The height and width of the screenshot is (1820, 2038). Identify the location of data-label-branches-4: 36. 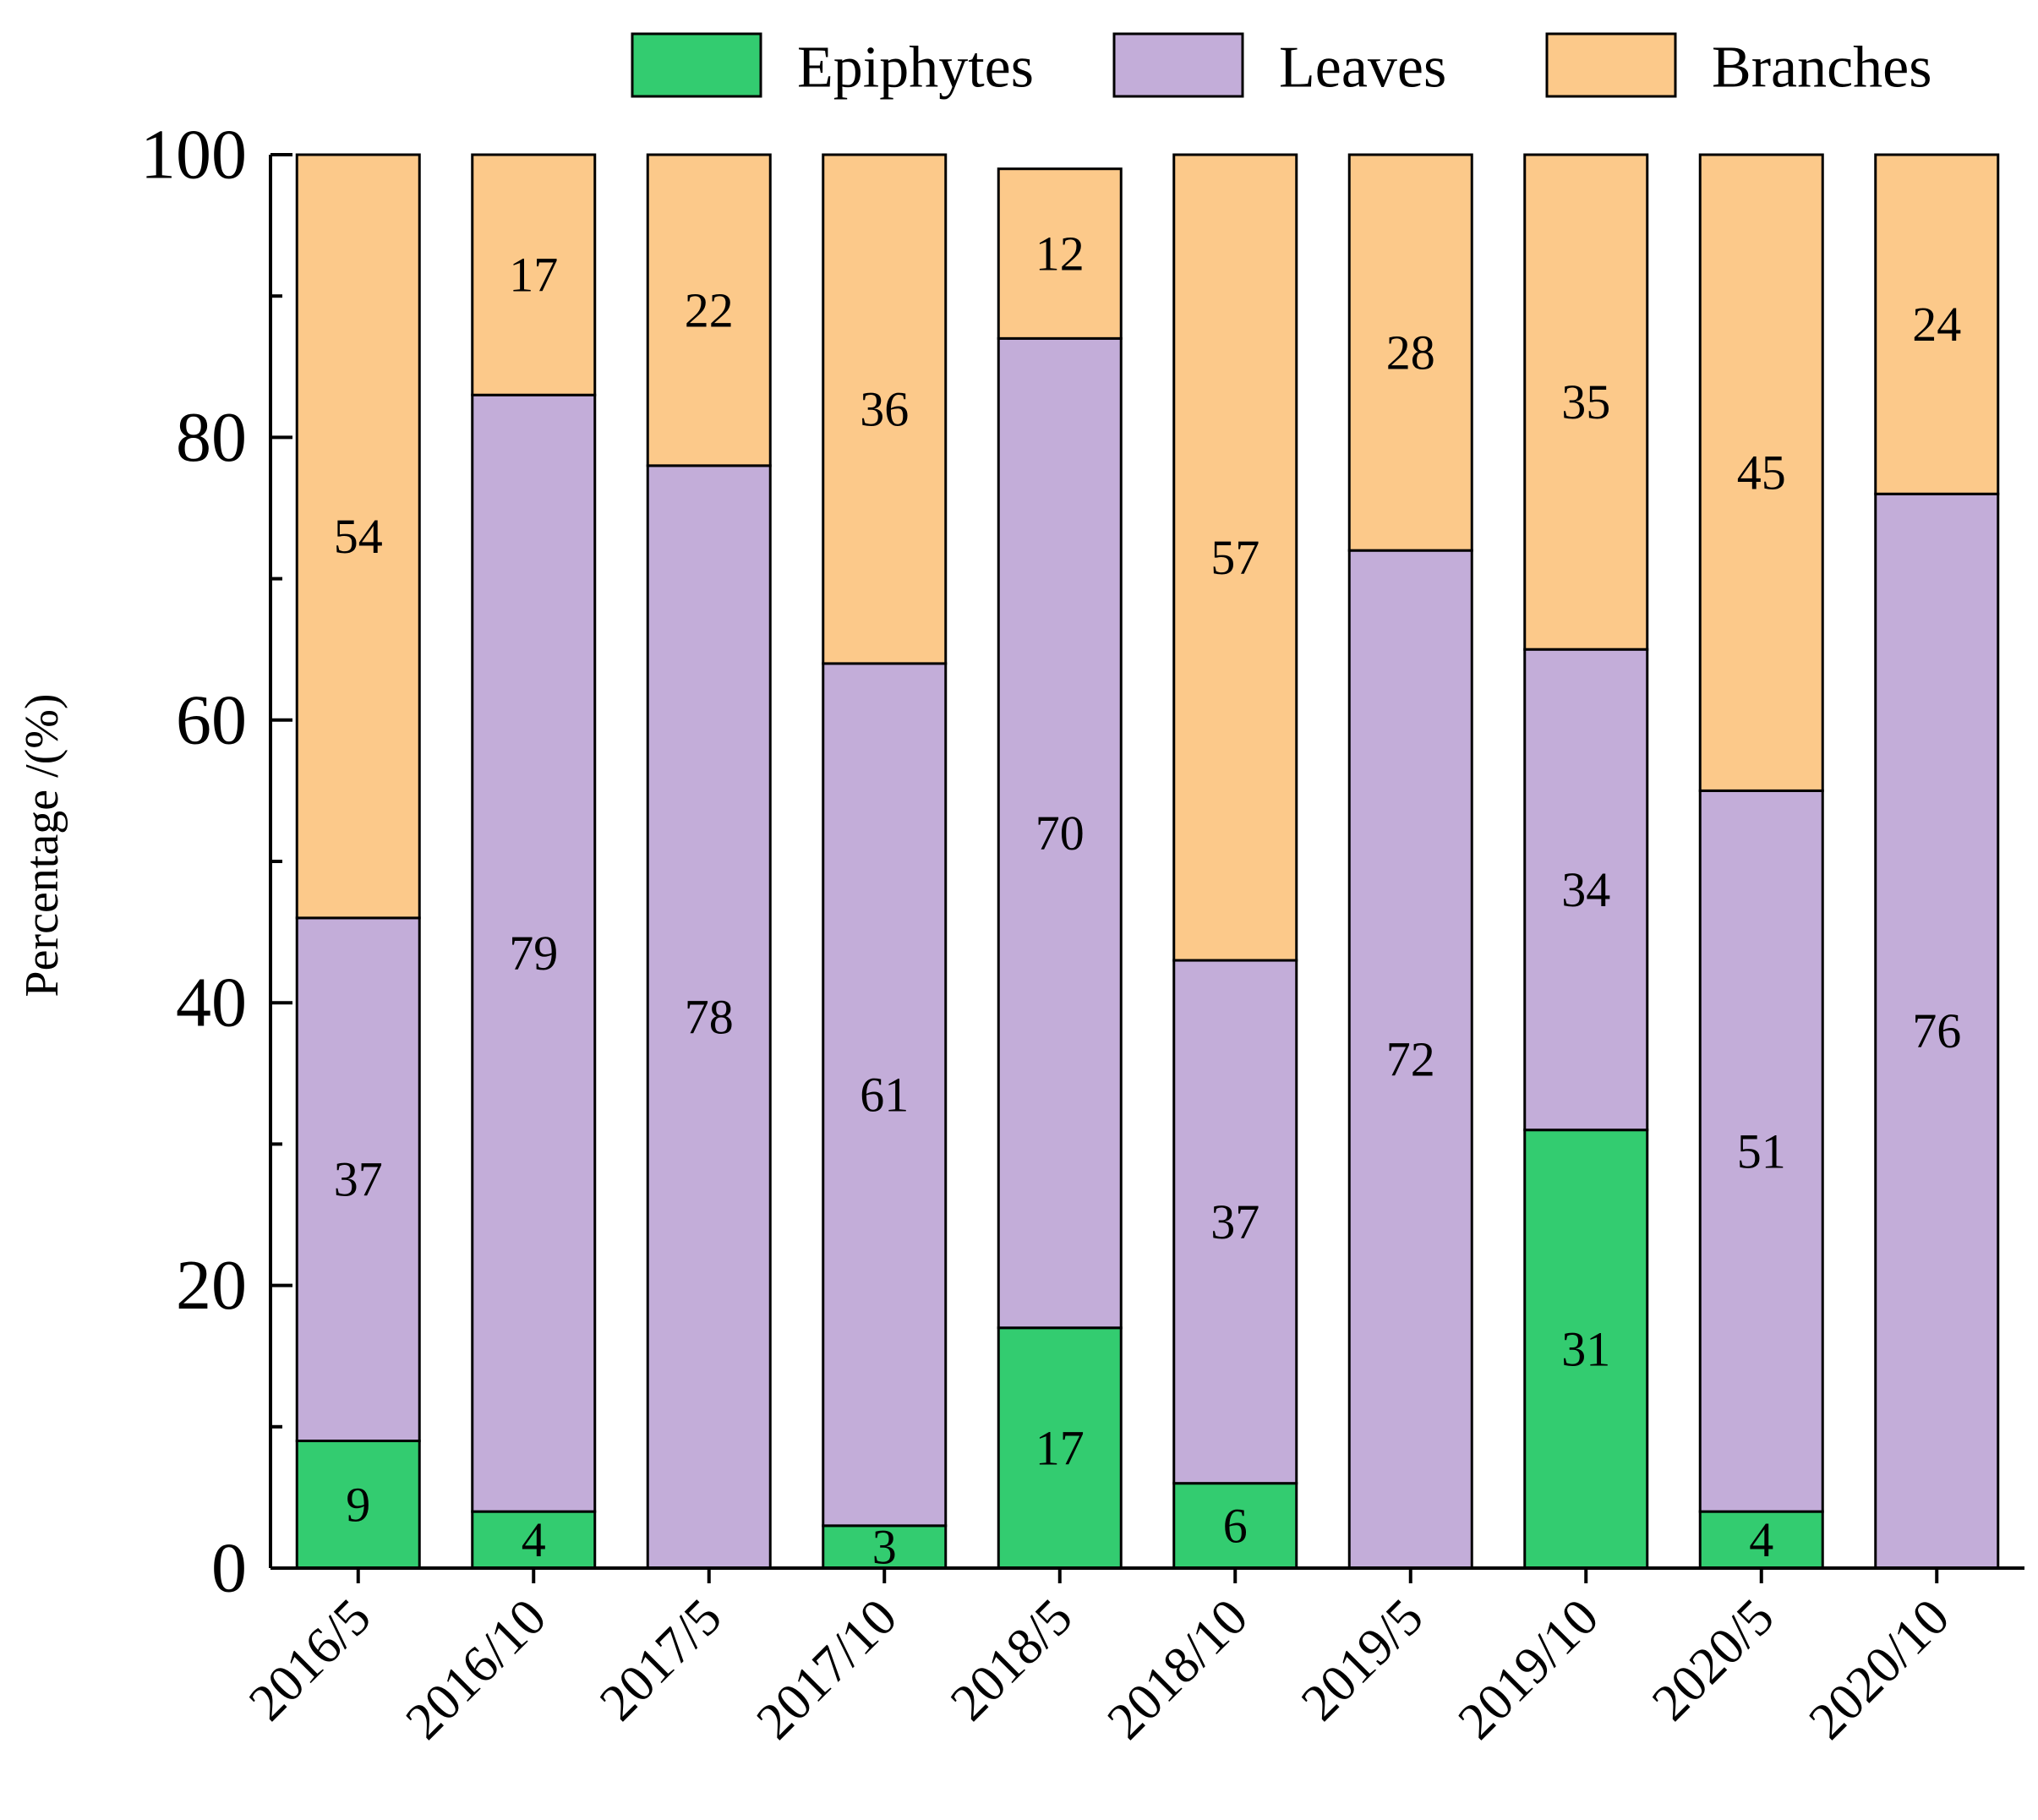
(885, 408).